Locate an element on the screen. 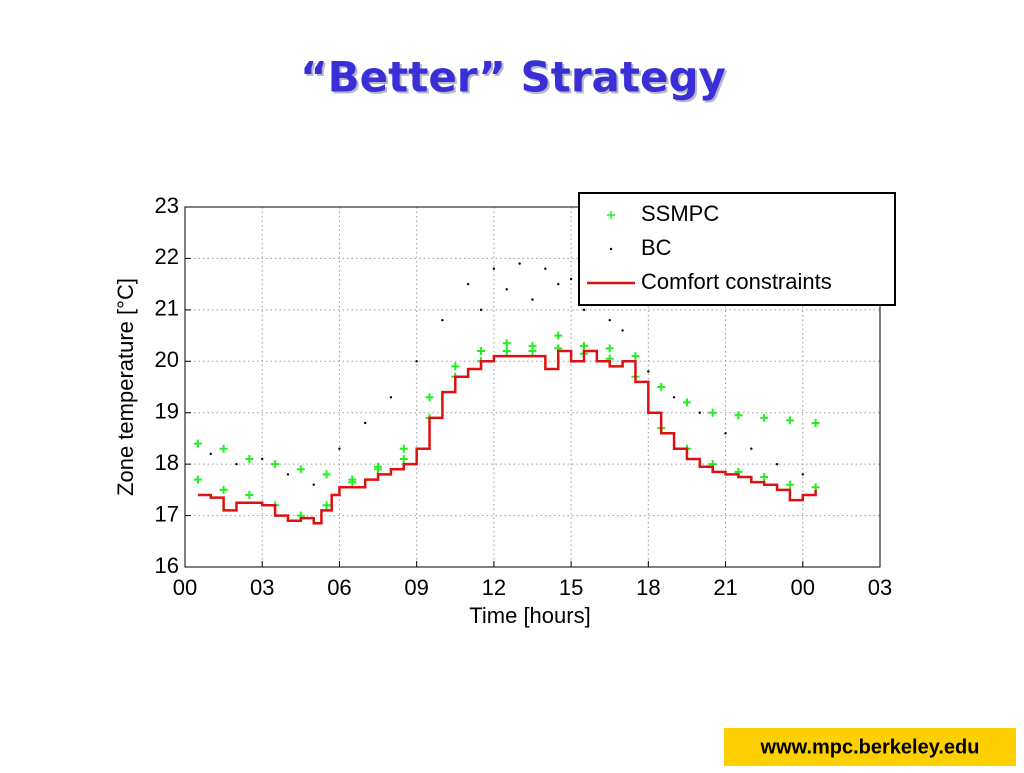  legend-label: BC is located at coordinates (656, 247).